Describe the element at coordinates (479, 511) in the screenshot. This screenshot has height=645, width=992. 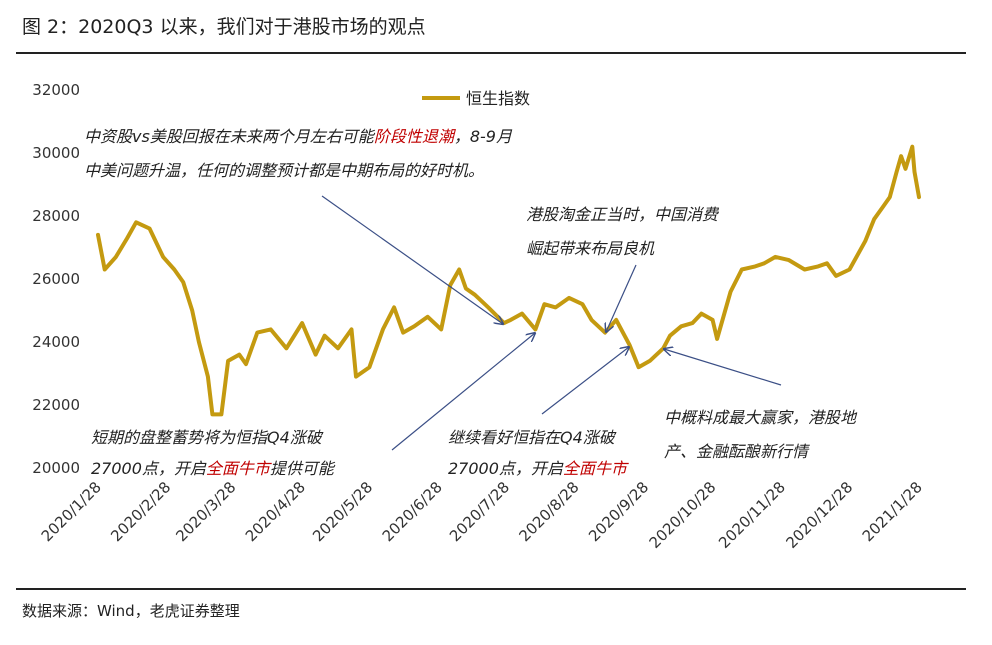
I see `x-tick-label: 2020/7/28` at that location.